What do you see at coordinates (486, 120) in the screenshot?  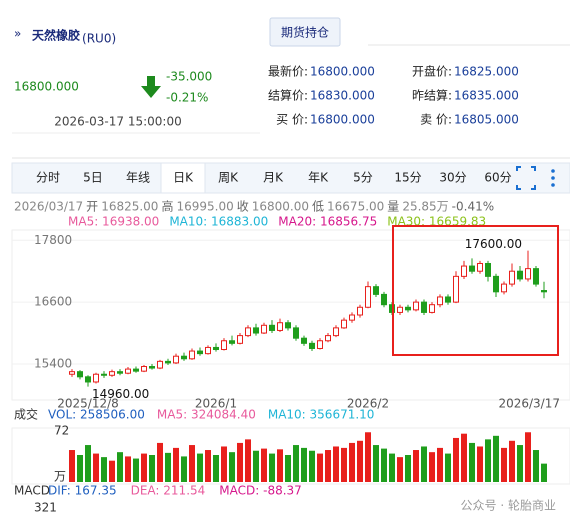 I see `field-value: 16805.000` at bounding box center [486, 120].